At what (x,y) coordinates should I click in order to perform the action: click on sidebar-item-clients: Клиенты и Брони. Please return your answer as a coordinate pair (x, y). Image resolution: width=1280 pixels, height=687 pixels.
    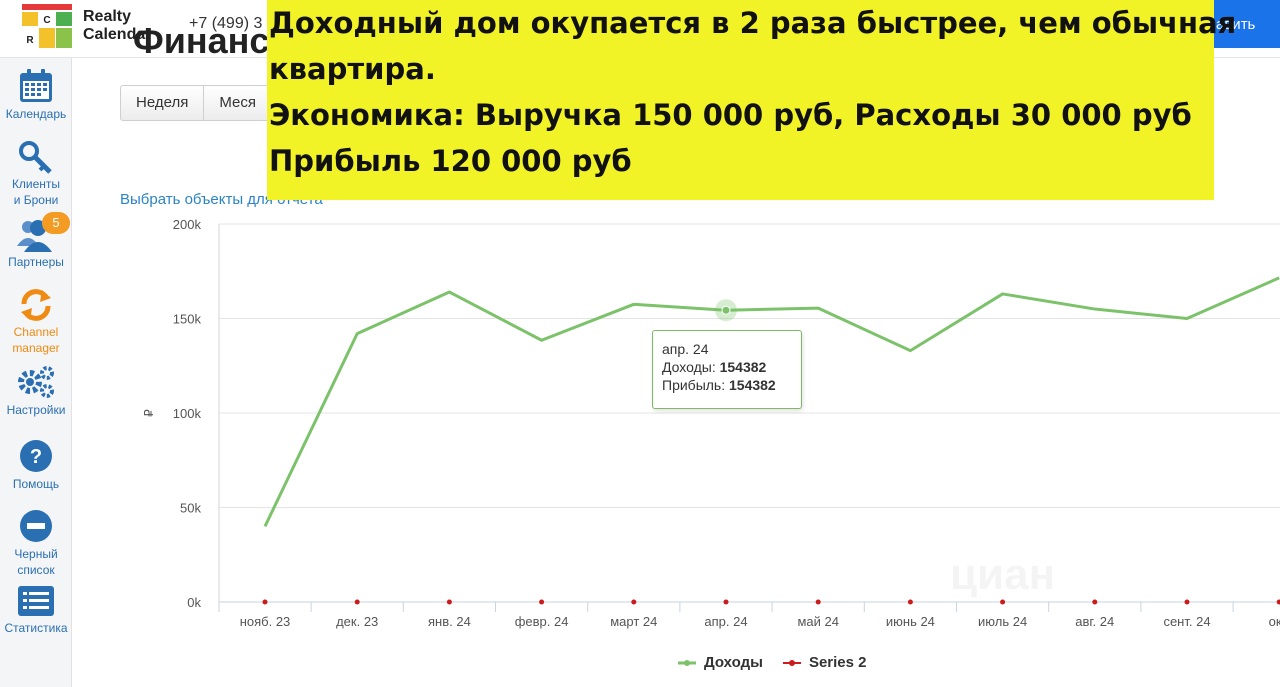
    Looking at the image, I should click on (36, 174).